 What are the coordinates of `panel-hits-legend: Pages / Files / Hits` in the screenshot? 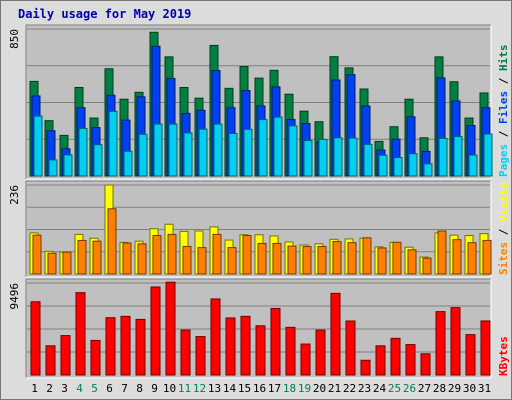 It's located at (503, 111).